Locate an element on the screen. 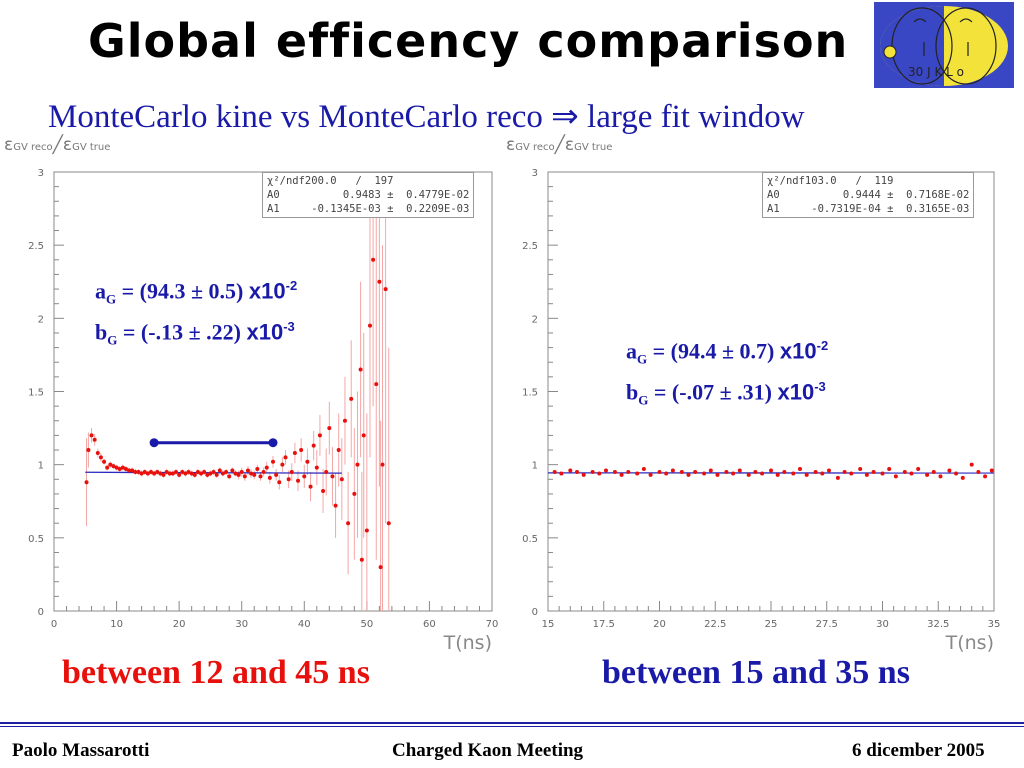  kloe-logo: 30 J K L o is located at coordinates (944, 45).